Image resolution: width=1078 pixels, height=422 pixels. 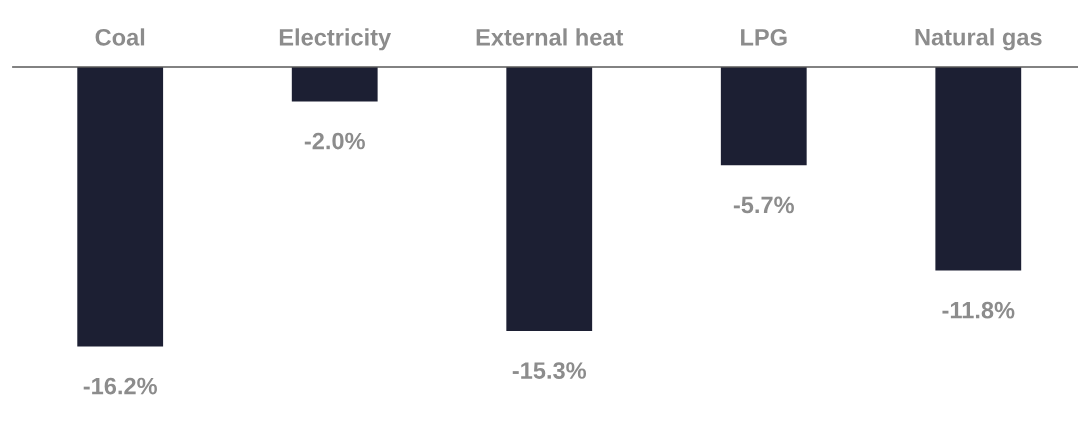 I want to click on x-tick-label: LPG, so click(x=764, y=37).